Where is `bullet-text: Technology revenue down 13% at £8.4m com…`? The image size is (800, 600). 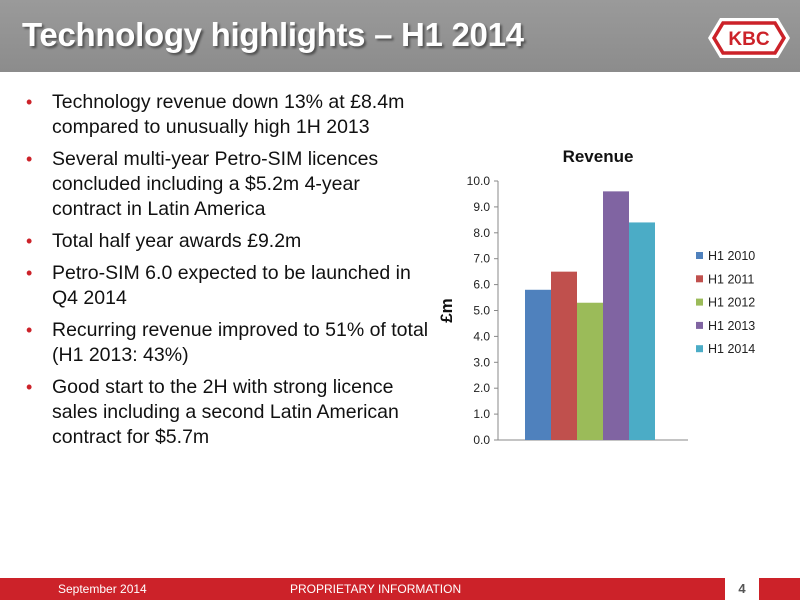
bullet-text: Technology revenue down 13% at £8.4m com… is located at coordinates (228, 114).